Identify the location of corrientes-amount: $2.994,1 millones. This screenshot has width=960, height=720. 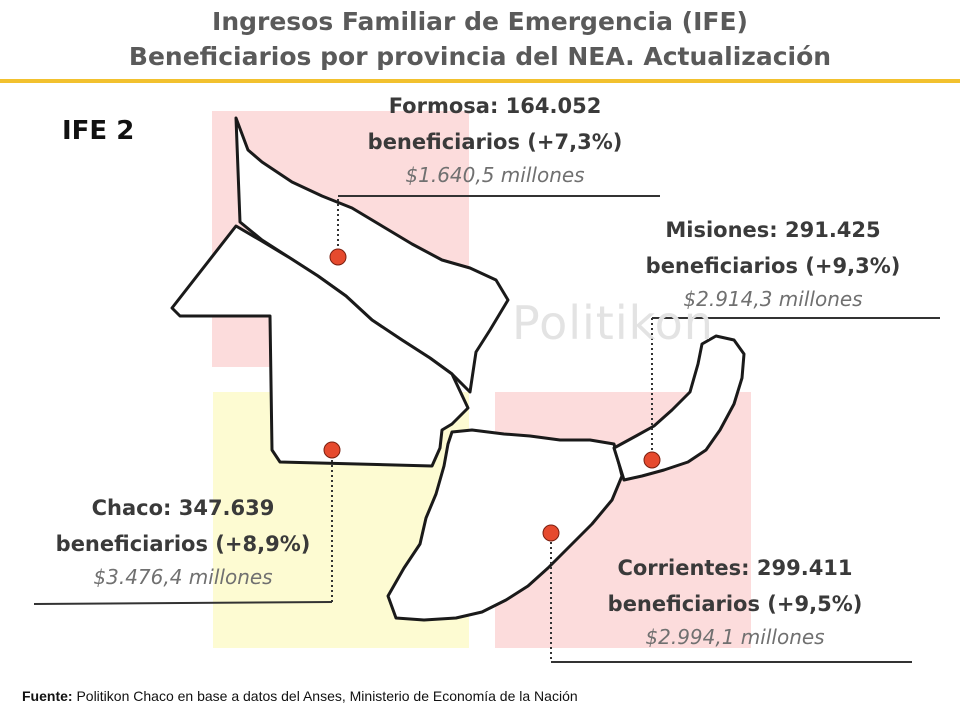
(735, 637).